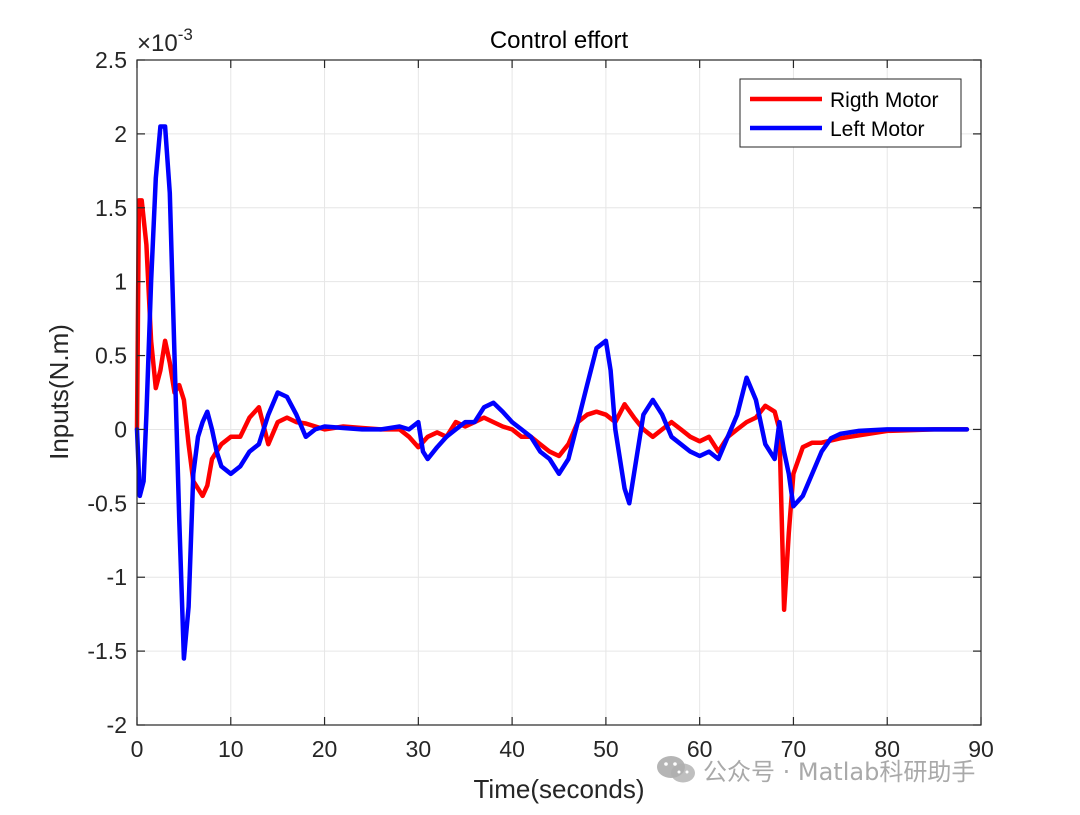  Describe the element at coordinates (325, 749) in the screenshot. I see `x-tick-label-2: 20` at that location.